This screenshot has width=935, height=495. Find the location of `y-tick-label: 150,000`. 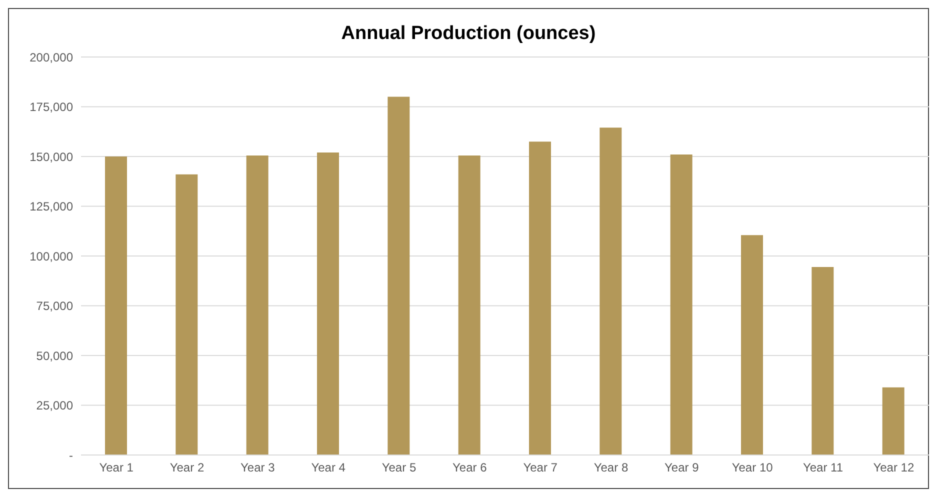

y-tick-label: 150,000 is located at coordinates (52, 157).